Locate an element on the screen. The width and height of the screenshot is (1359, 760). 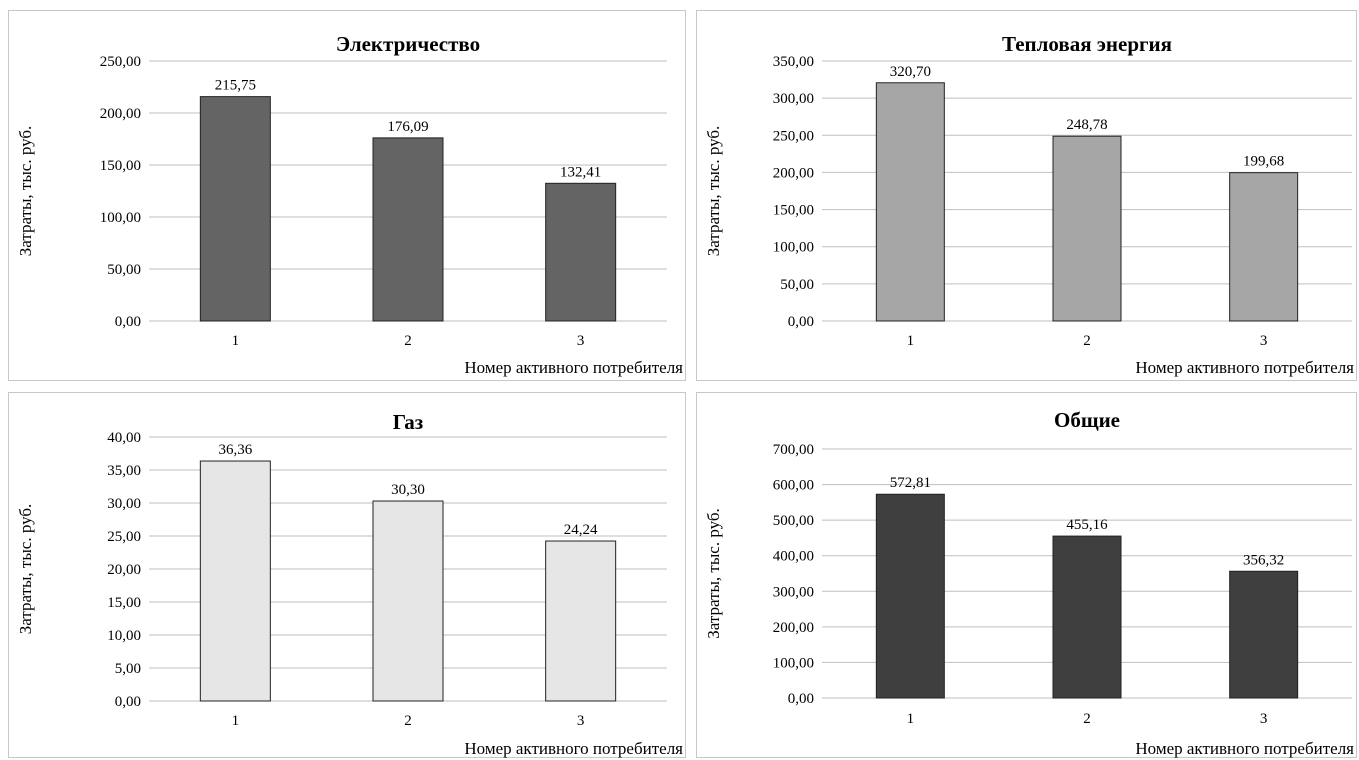
y-tick-label: 10,00 is located at coordinates (124, 636).